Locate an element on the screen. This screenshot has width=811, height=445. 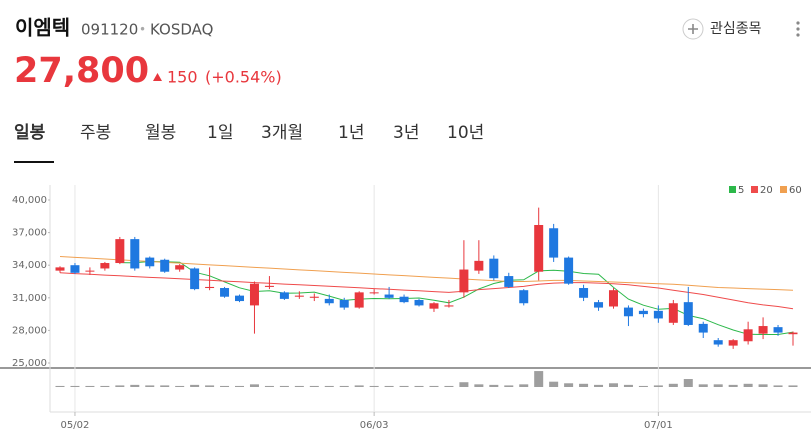
tab: 일봉 is located at coordinates (30, 133).